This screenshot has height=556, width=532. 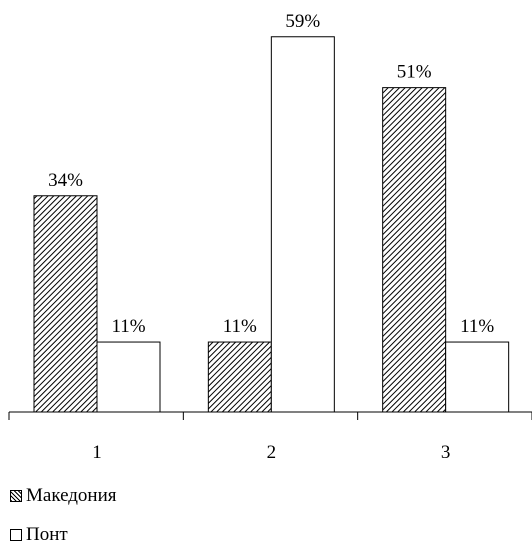 I want to click on x-tick-label-2: 2, so click(x=272, y=452).